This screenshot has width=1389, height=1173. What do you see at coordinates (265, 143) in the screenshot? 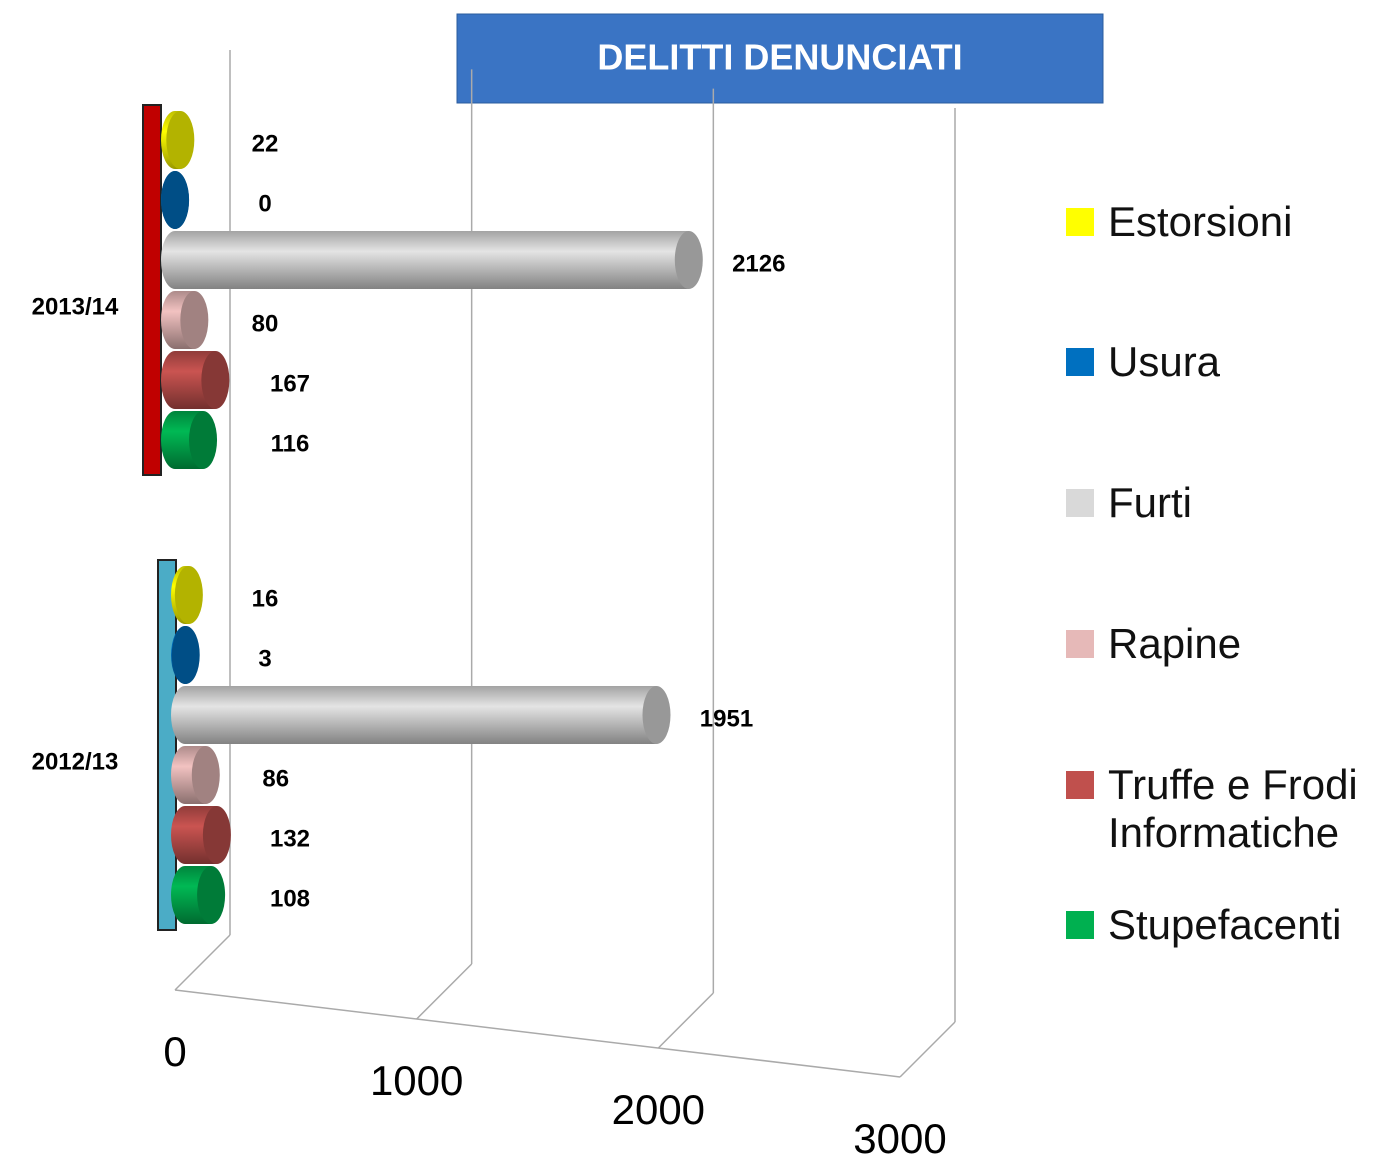
I see `value-label: 22` at bounding box center [265, 143].